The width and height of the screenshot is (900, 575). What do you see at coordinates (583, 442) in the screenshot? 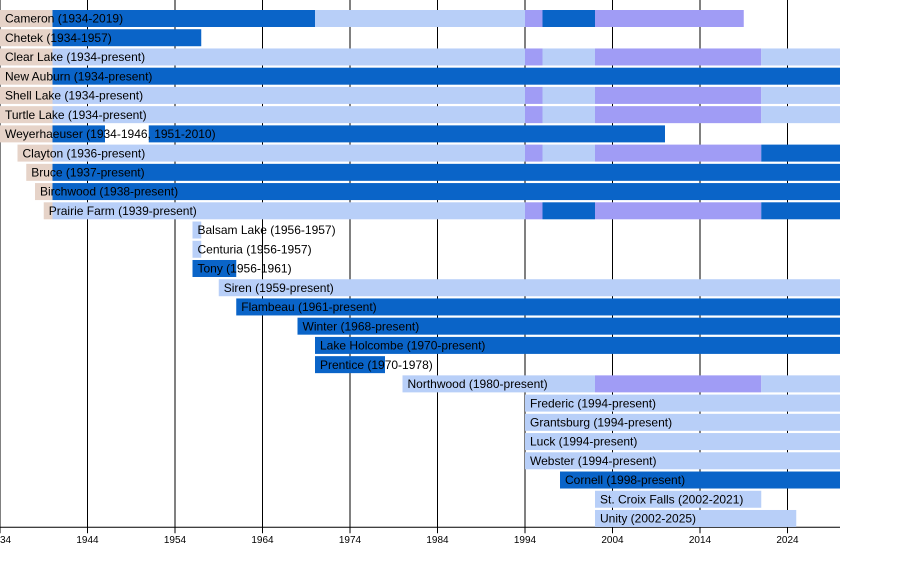
I see `row-label: Luck (1994-present)` at bounding box center [583, 442].